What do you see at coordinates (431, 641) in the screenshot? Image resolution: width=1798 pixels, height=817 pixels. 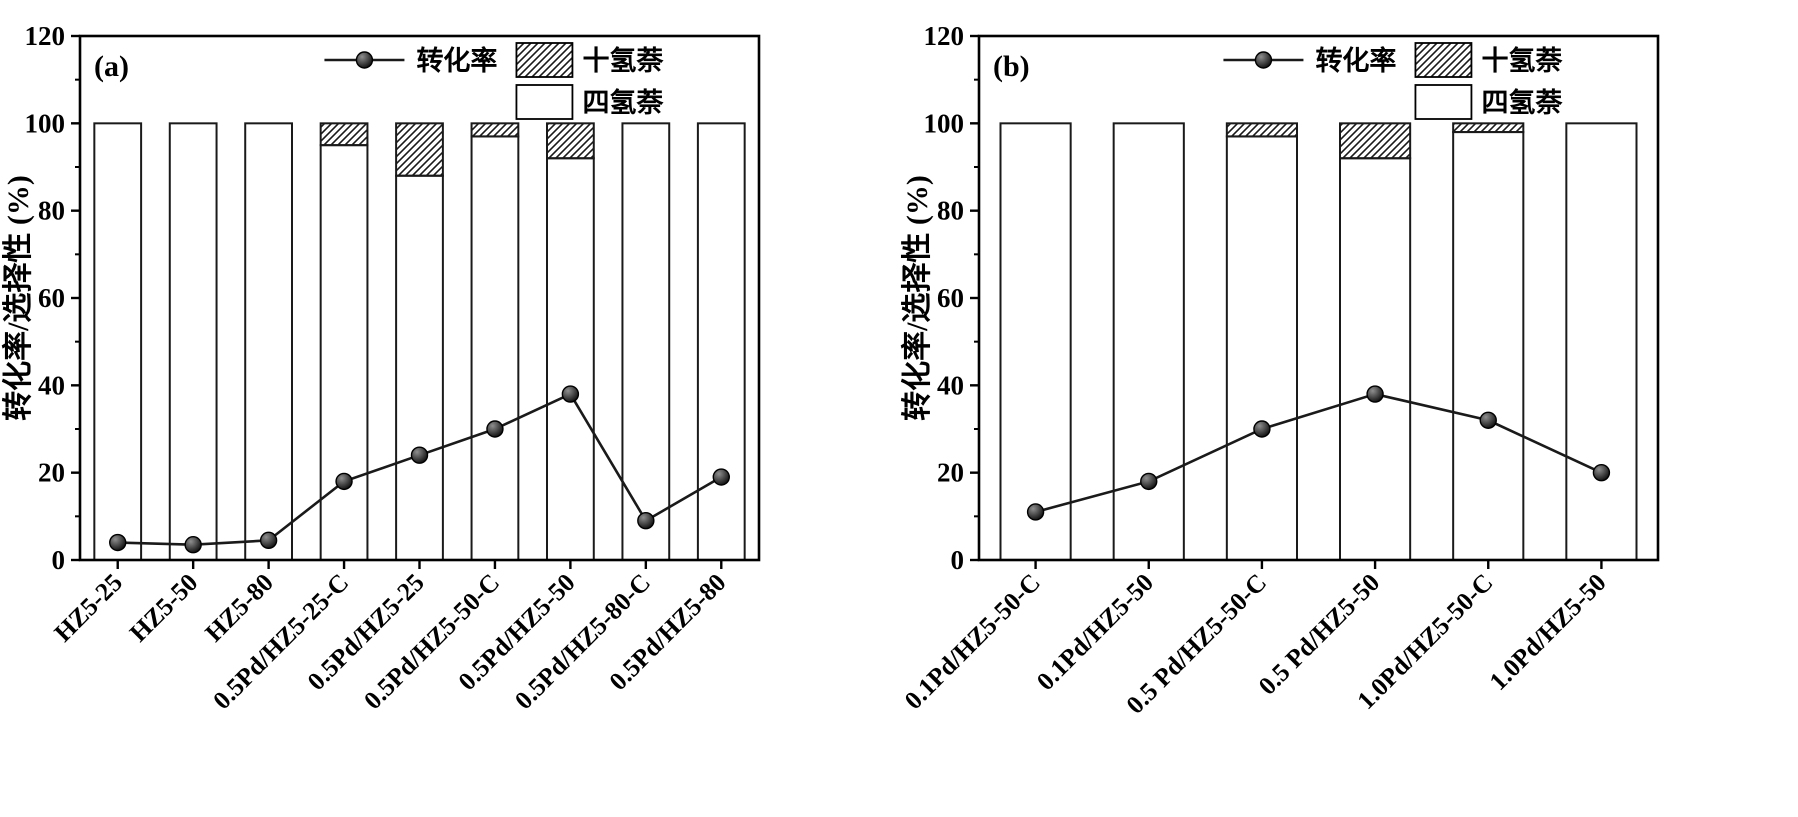 I see `x-category-label: 0.5Pd/HZ5-50-C` at bounding box center [431, 641].